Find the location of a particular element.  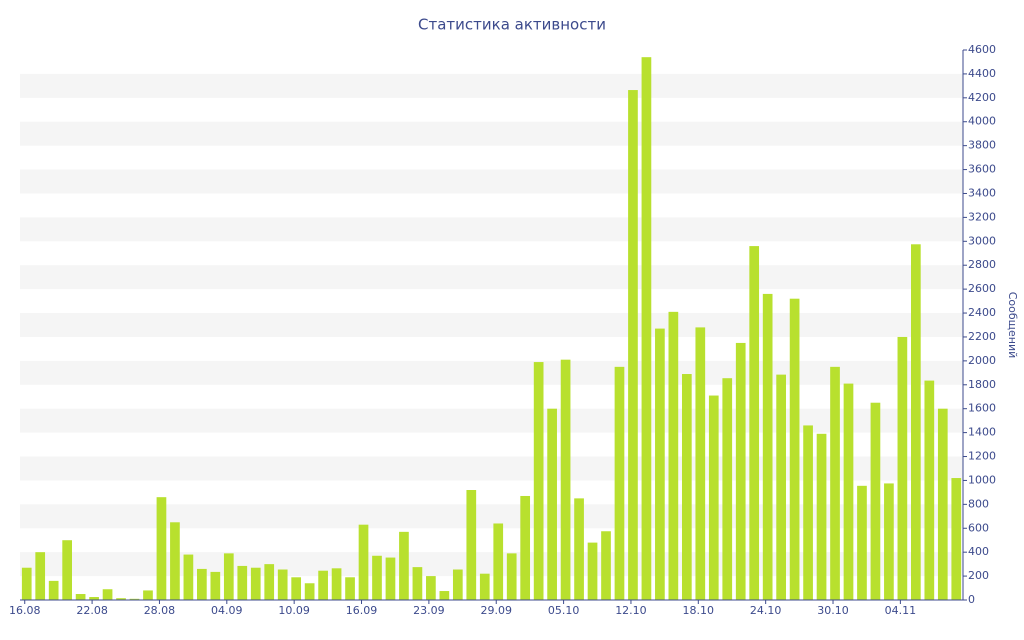

x-tick-label: 29.09 is located at coordinates (496, 610).